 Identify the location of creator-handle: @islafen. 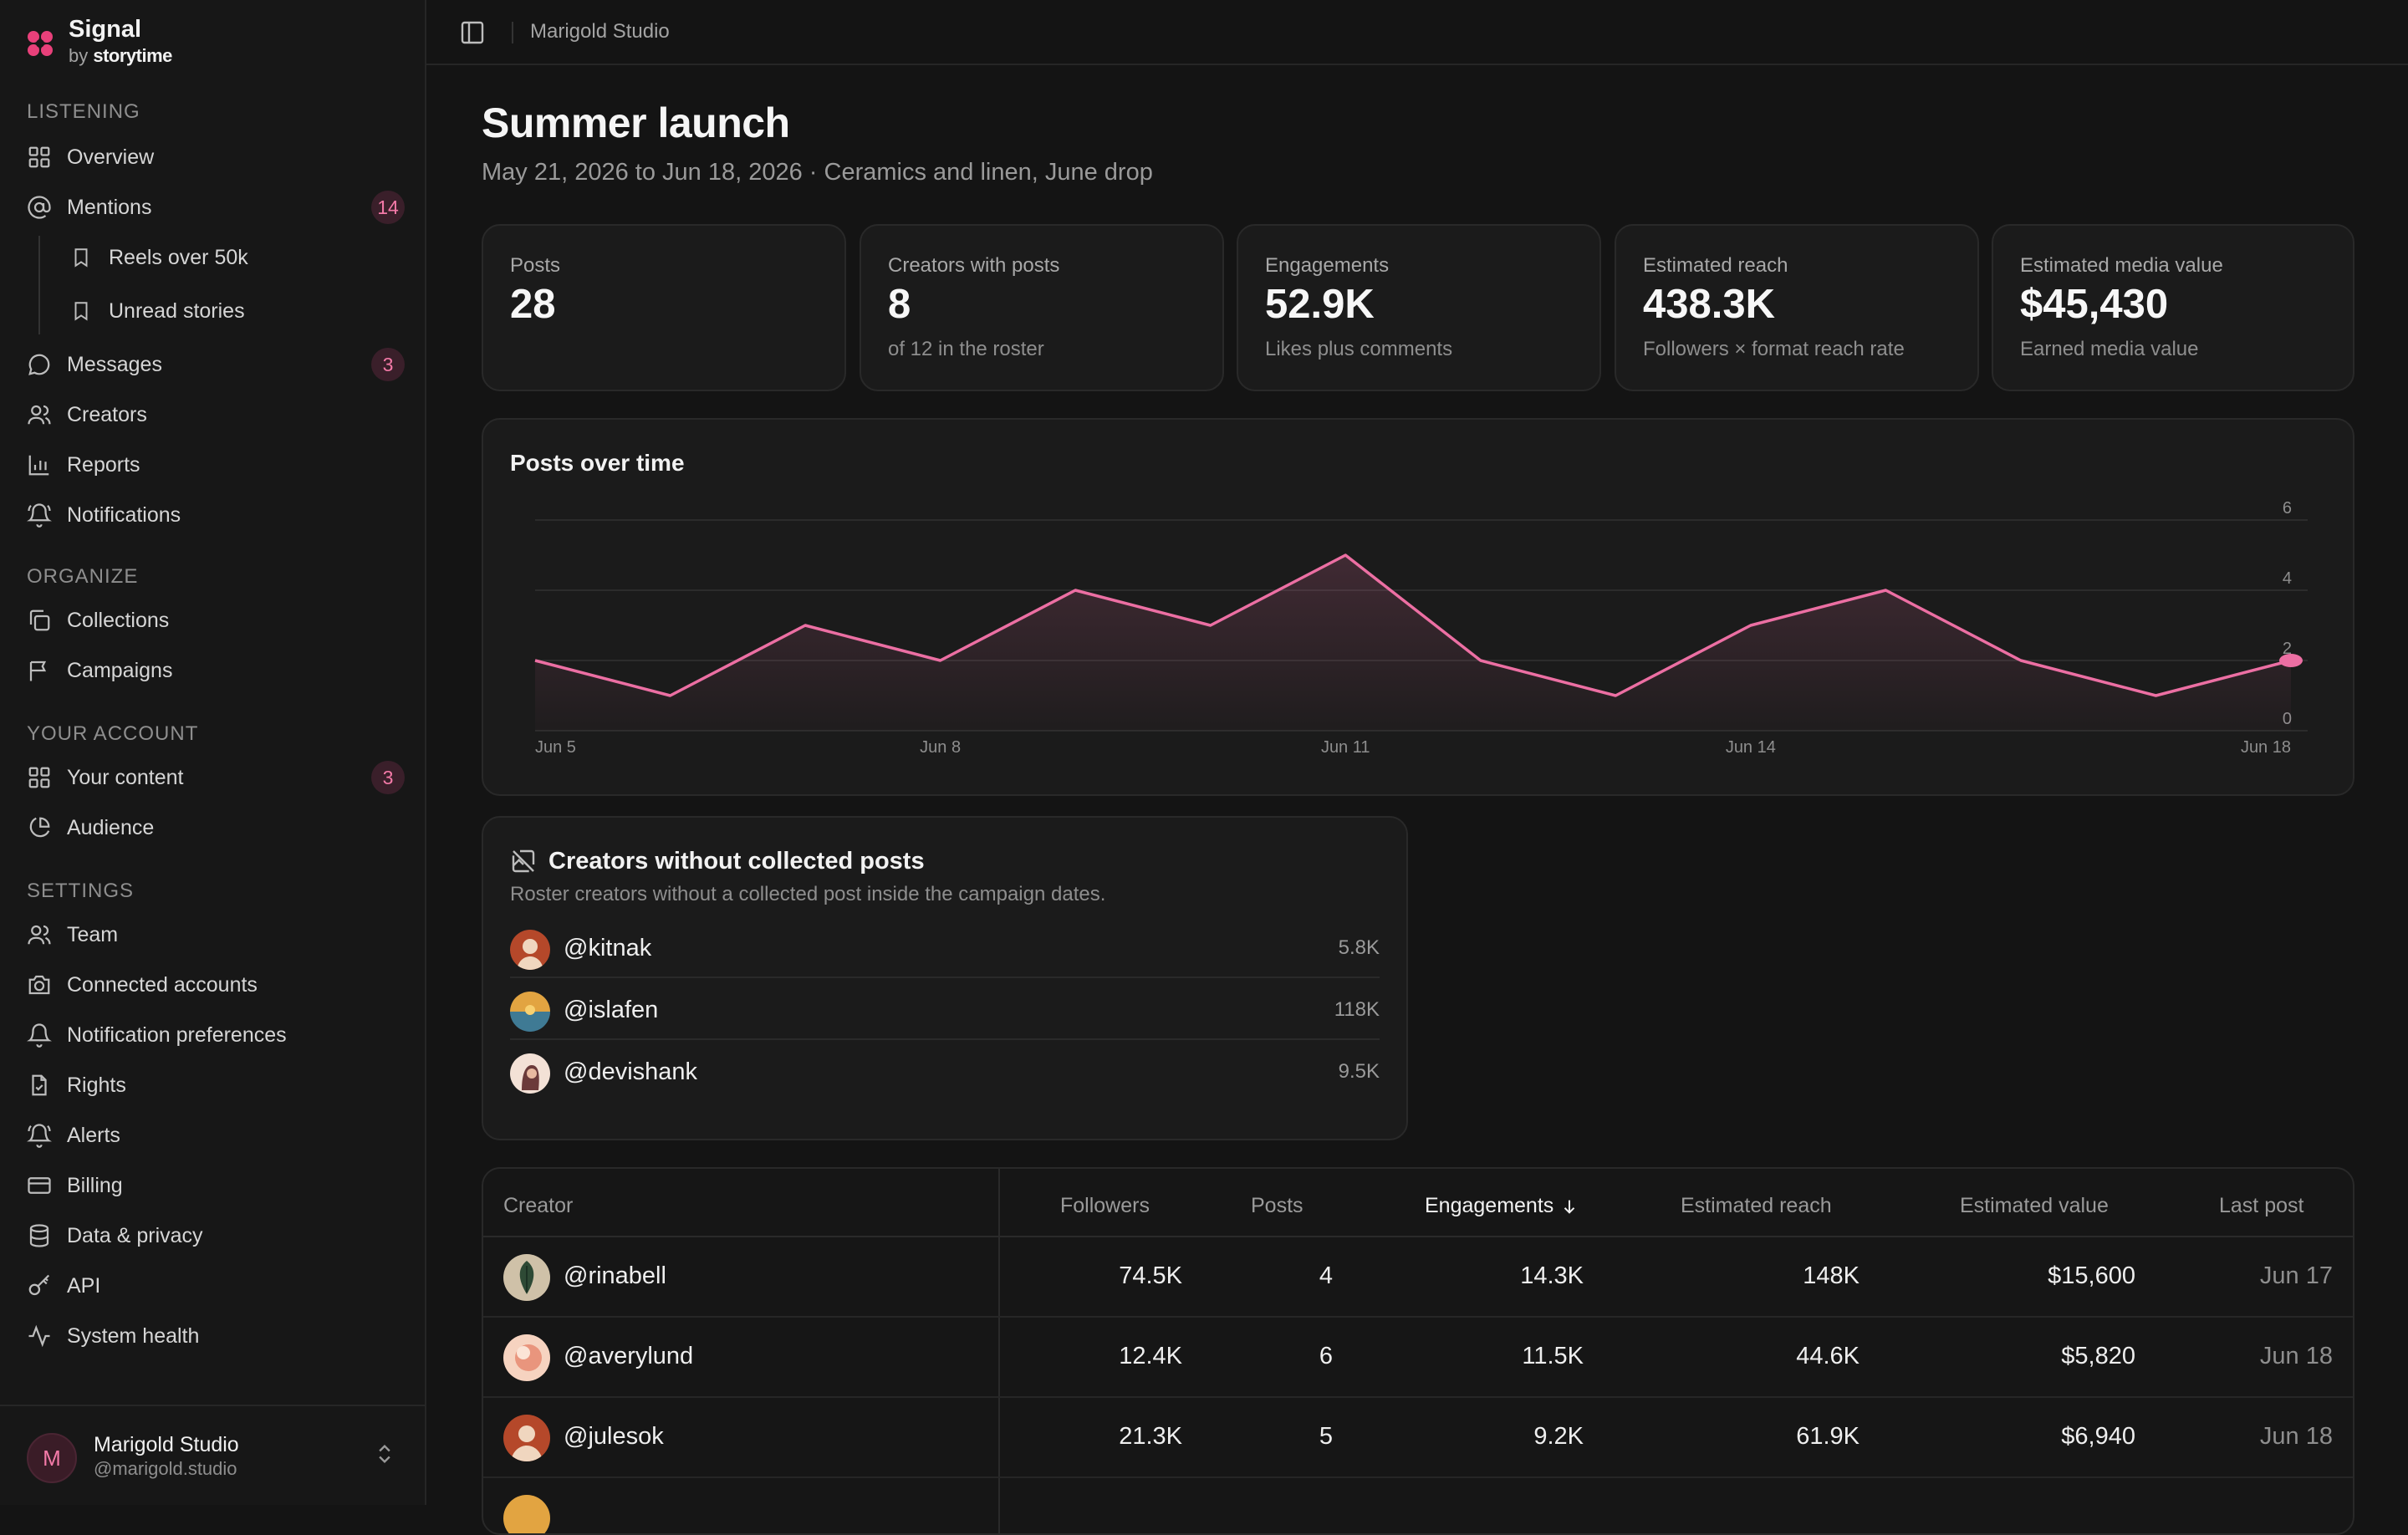
(611, 1010).